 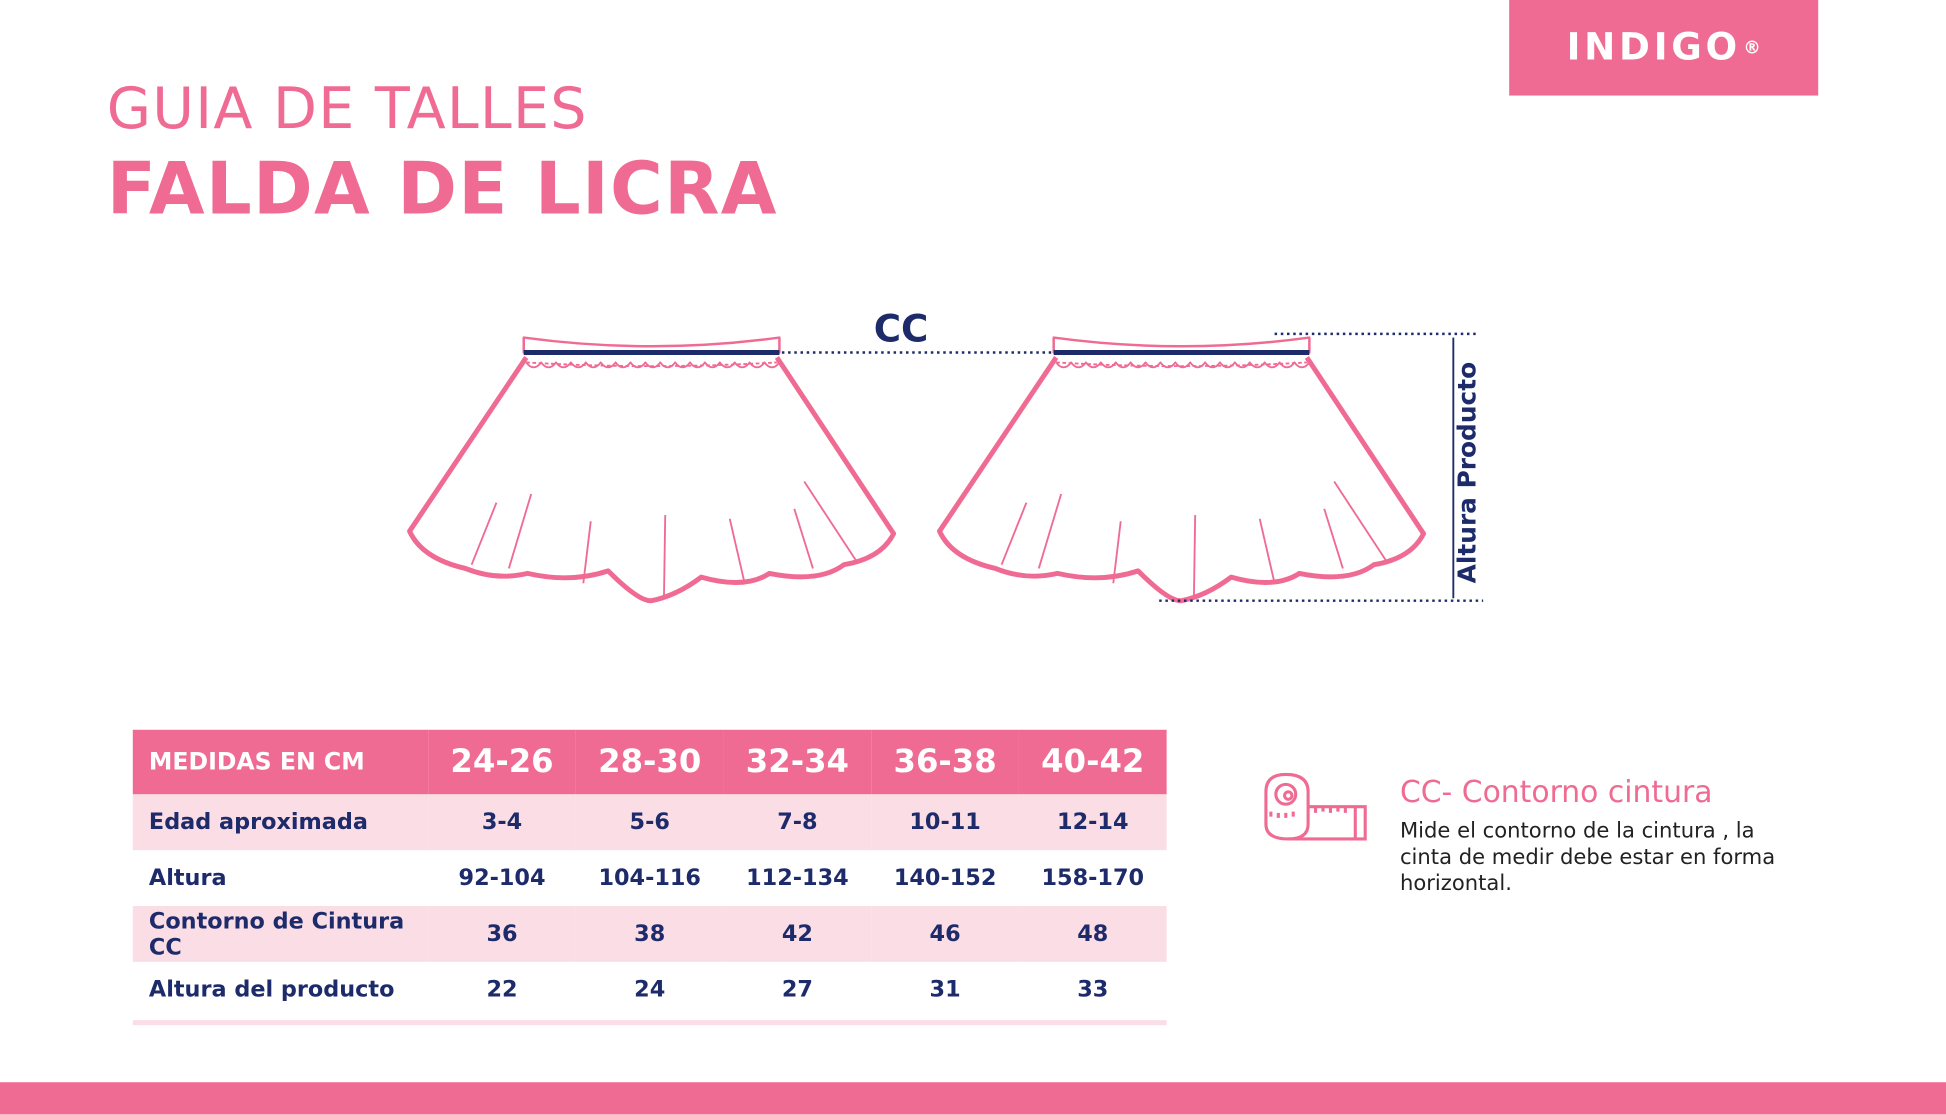 I want to click on cell: 42, so click(x=797, y=934).